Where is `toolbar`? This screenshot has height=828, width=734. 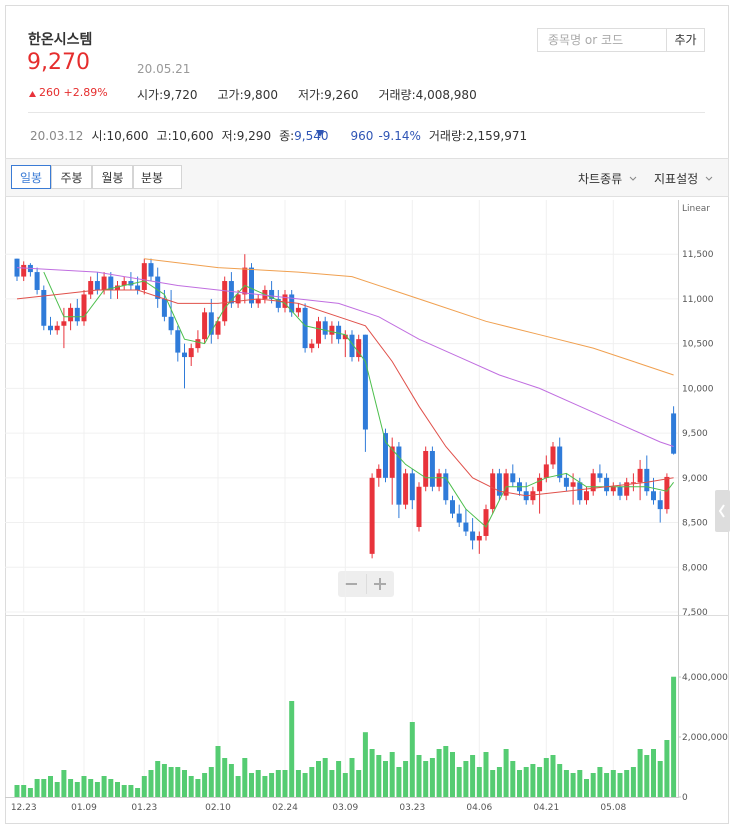 toolbar is located at coordinates (367, 177).